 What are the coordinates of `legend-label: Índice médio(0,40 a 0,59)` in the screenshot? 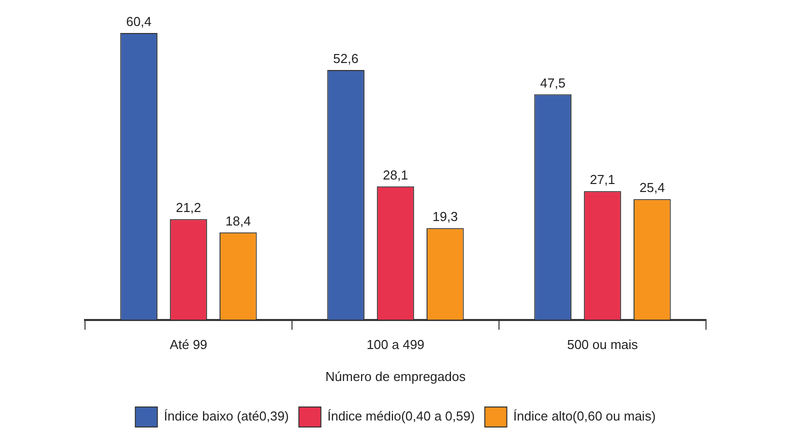 It's located at (401, 416).